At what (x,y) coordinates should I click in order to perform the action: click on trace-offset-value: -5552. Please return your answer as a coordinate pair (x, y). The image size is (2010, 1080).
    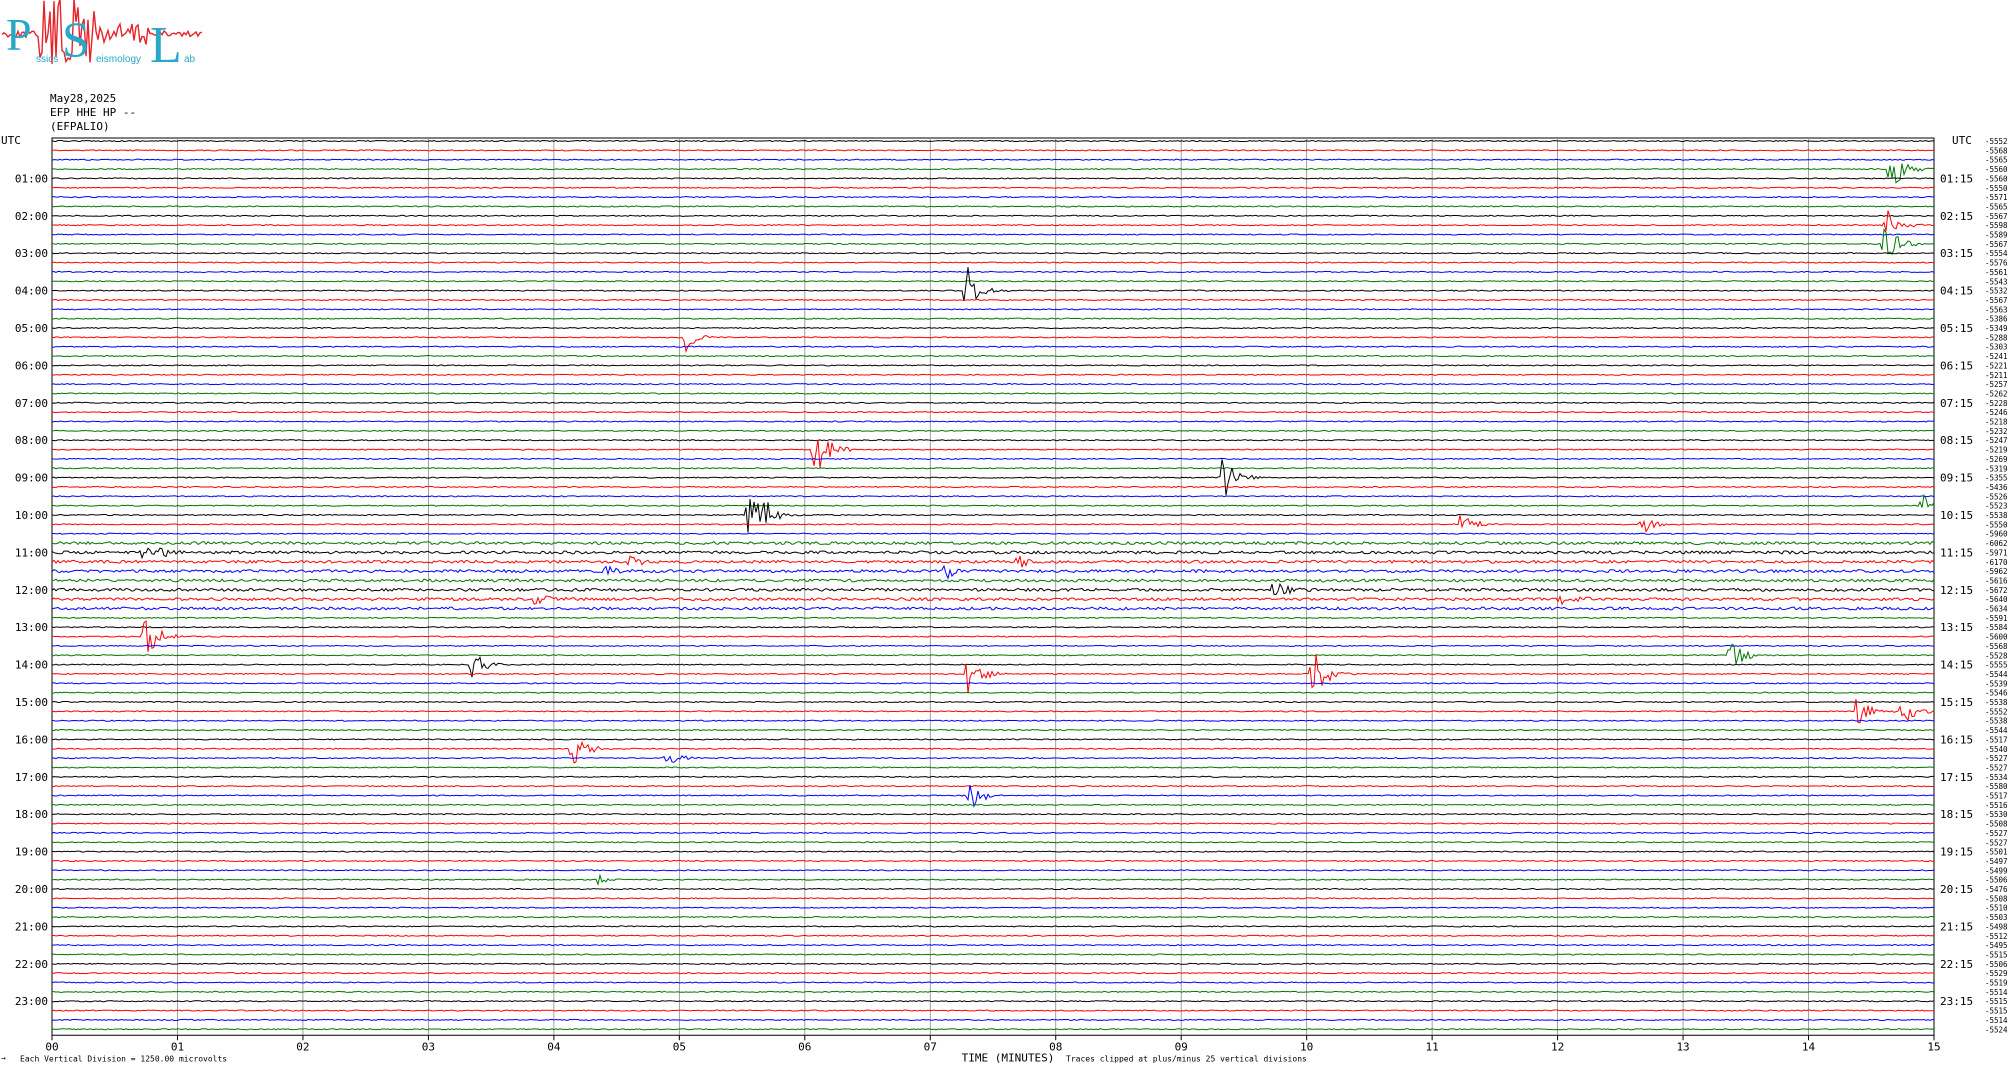
    Looking at the image, I should click on (1996, 141).